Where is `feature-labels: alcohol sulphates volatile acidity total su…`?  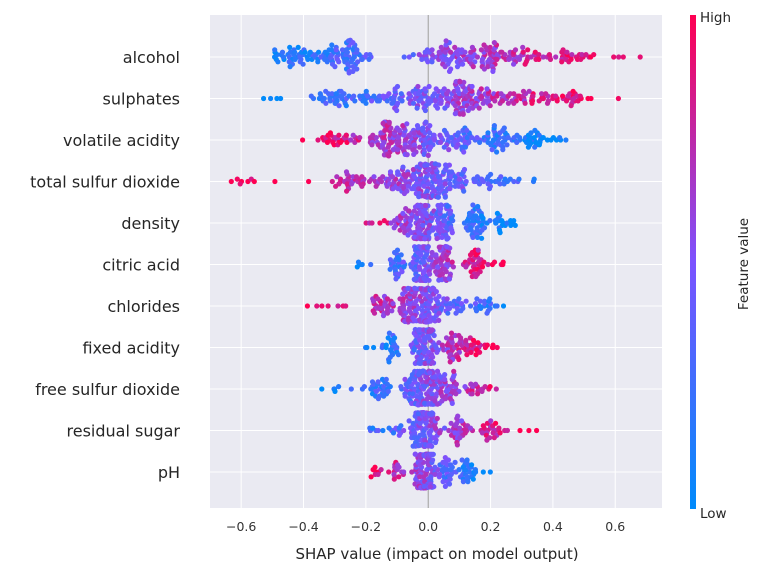
feature-labels: alcohol sulphates volatile acidity total su… is located at coordinates (105, 265).